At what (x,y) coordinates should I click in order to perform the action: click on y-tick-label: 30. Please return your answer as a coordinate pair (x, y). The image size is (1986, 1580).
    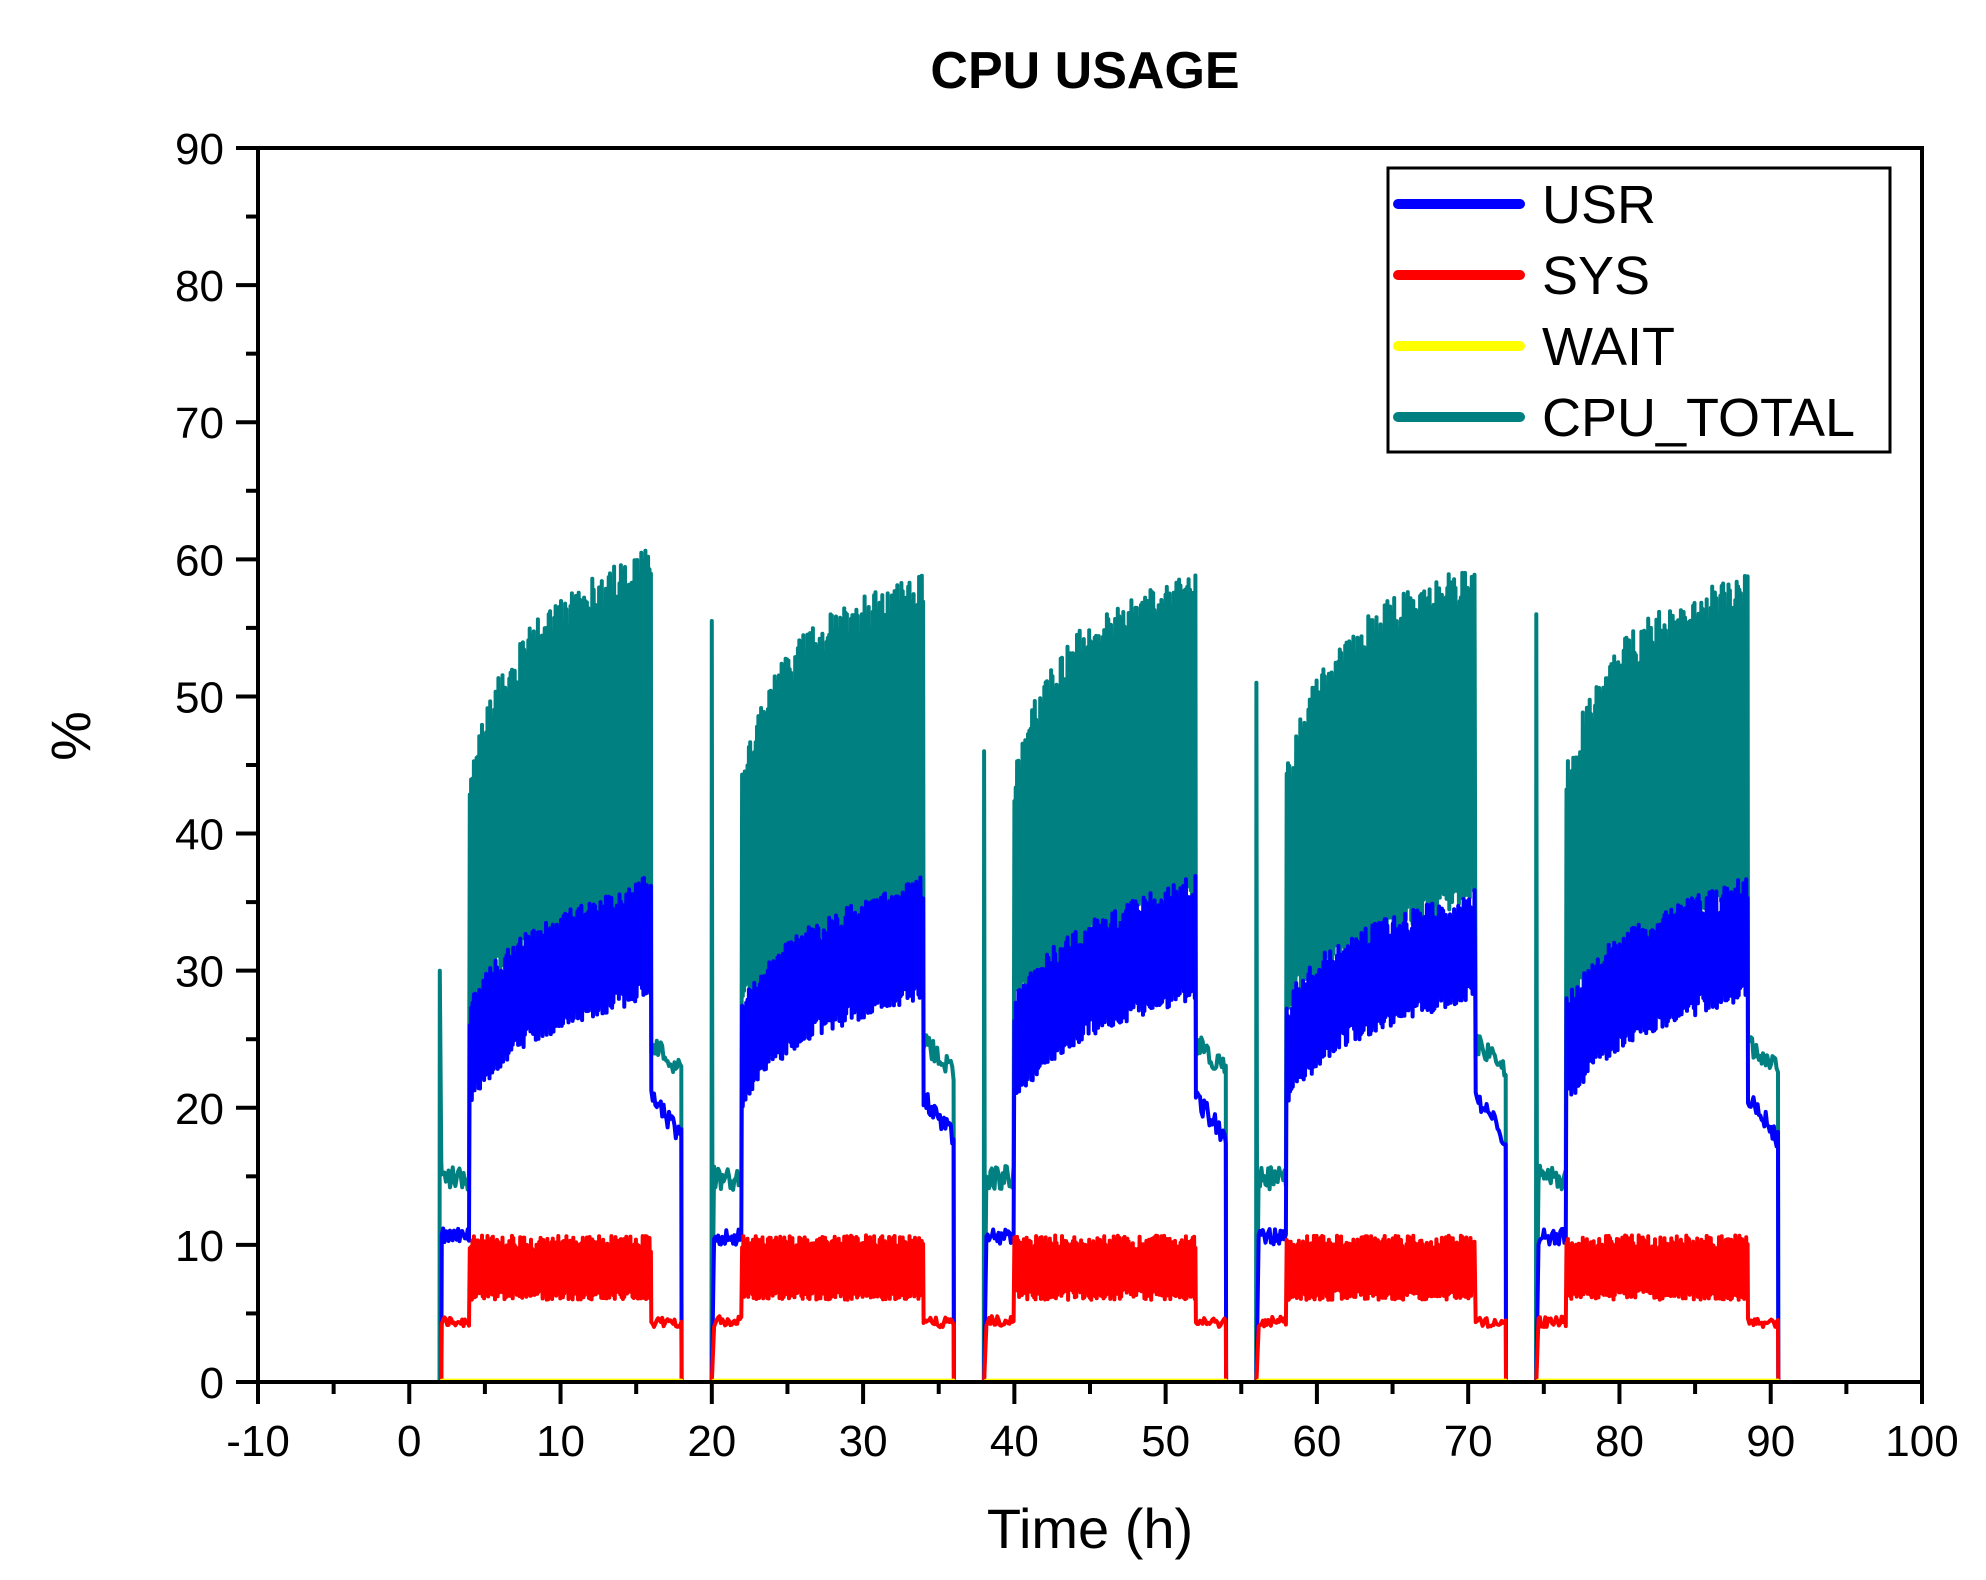
    Looking at the image, I should click on (199, 972).